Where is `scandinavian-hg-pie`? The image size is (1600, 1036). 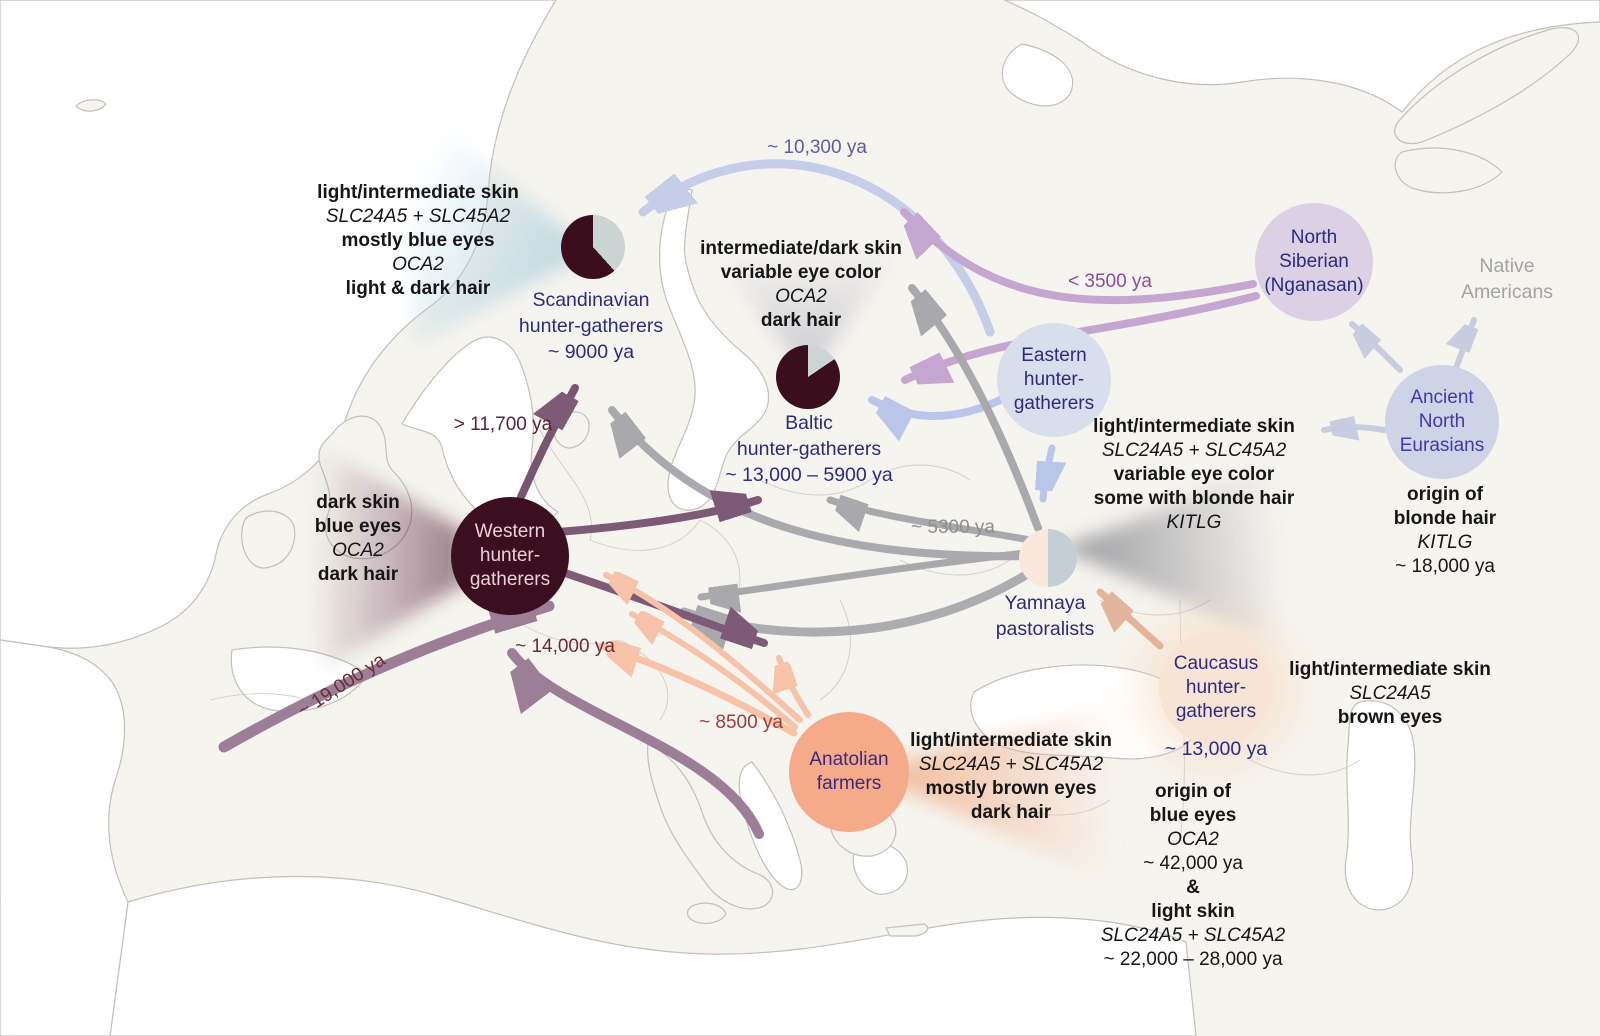 scandinavian-hg-pie is located at coordinates (593, 247).